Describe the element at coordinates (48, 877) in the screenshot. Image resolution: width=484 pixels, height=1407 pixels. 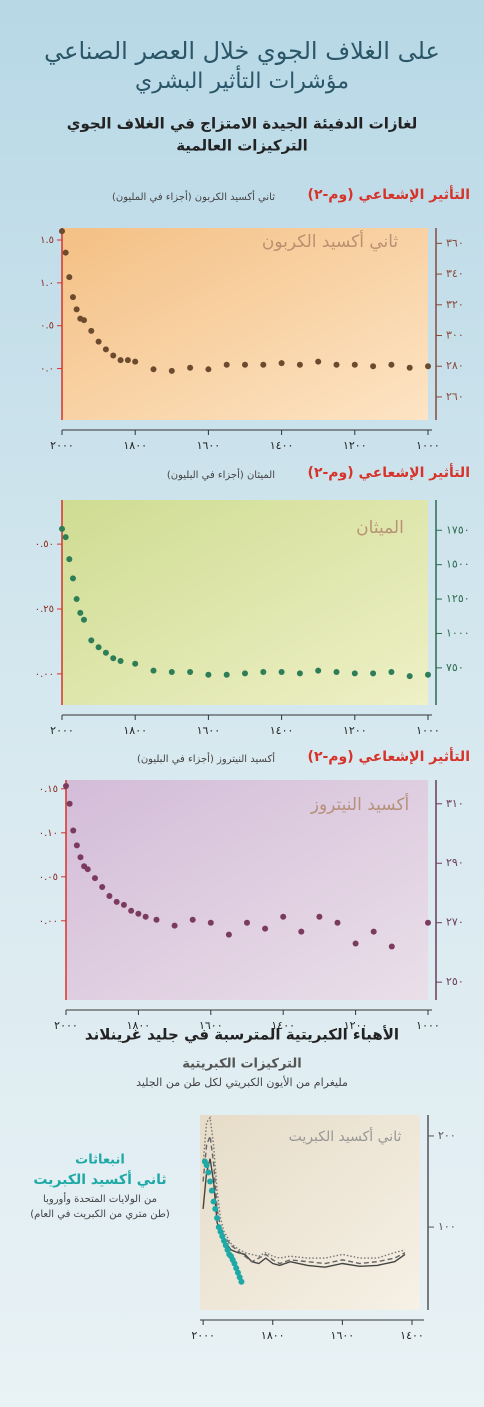
I see `y2-tick-label: ٠.٠٥` at that location.